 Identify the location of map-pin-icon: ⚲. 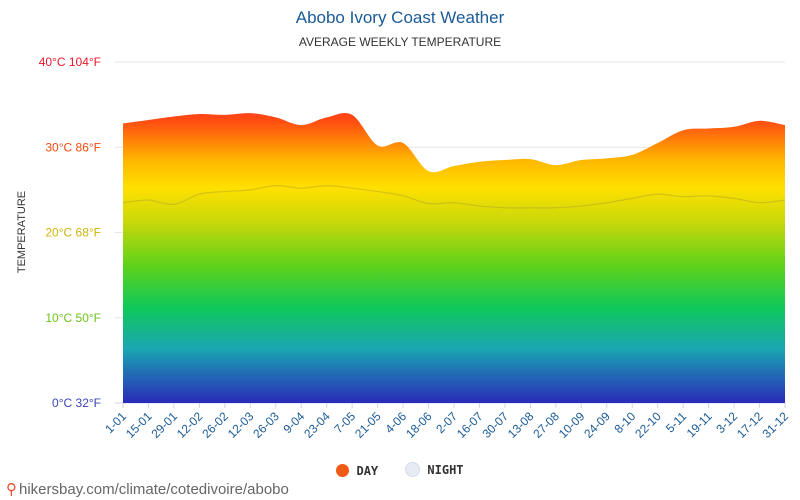
(11, 489).